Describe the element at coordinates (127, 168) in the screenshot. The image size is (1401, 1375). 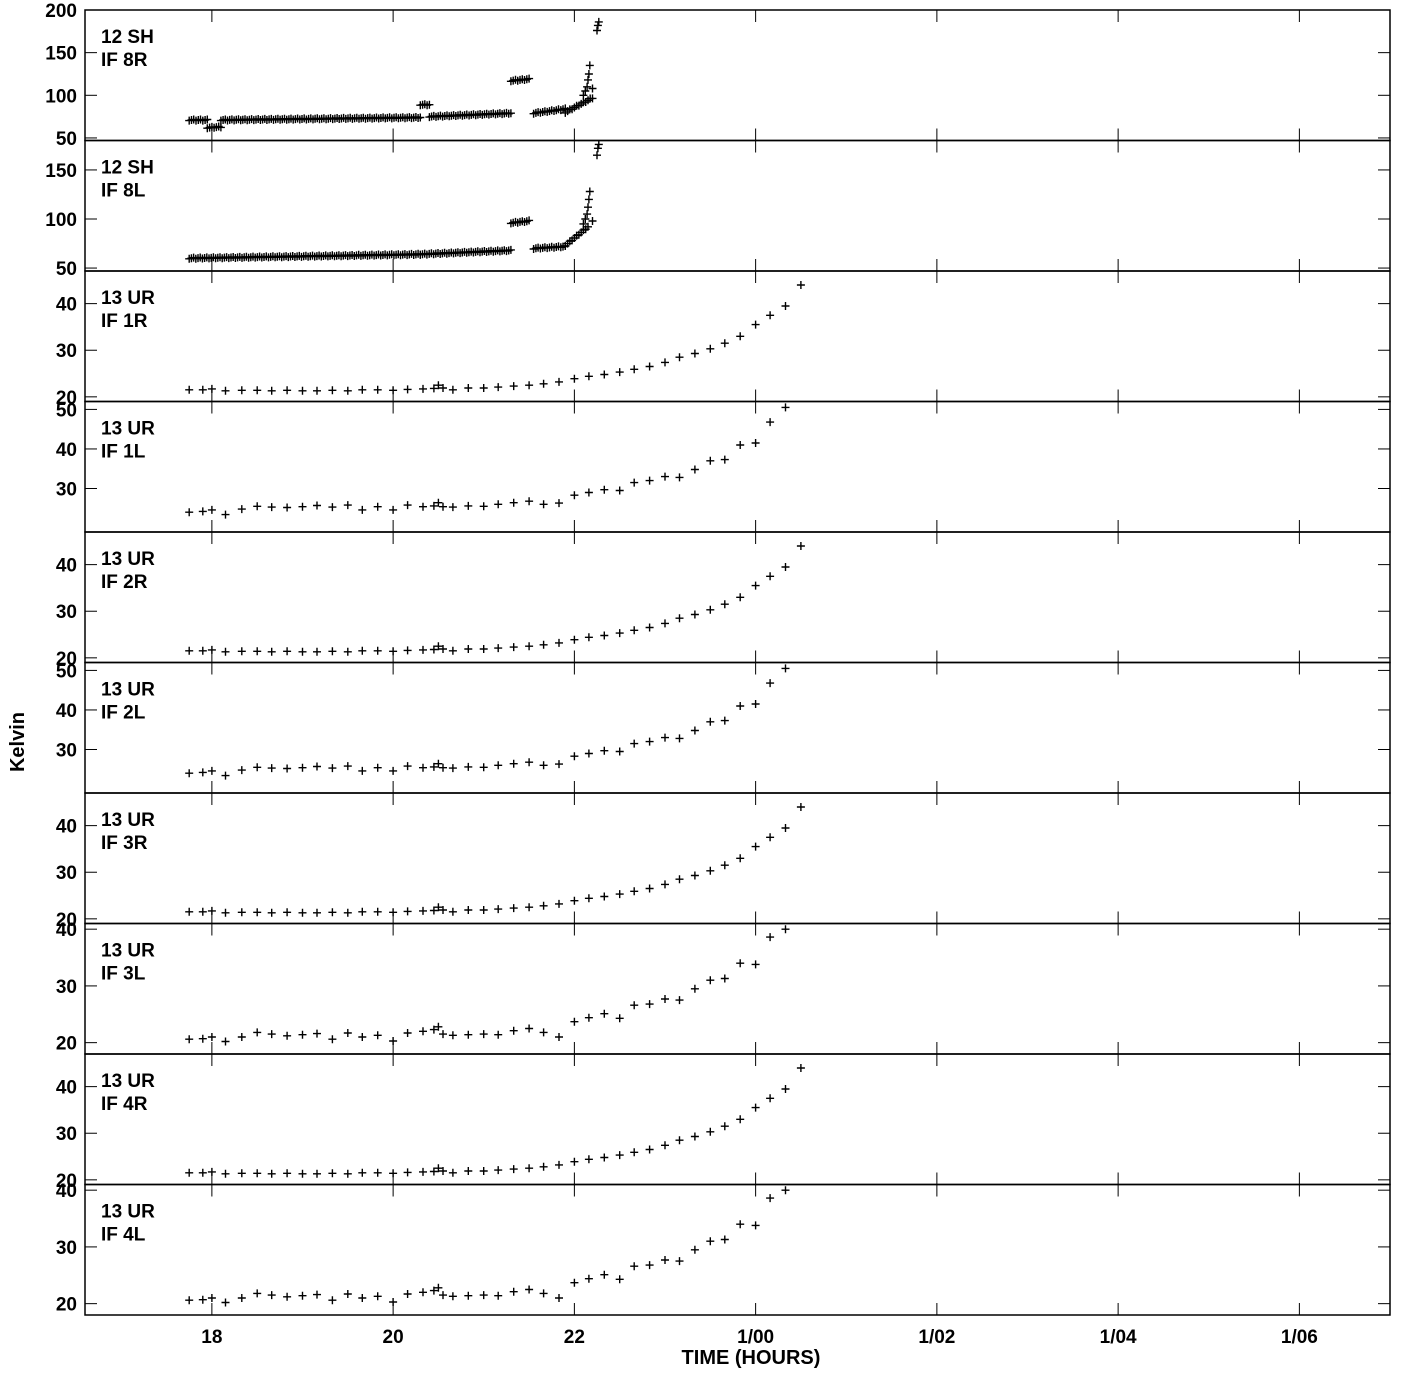
I see `panel-label: 12 SH` at that location.